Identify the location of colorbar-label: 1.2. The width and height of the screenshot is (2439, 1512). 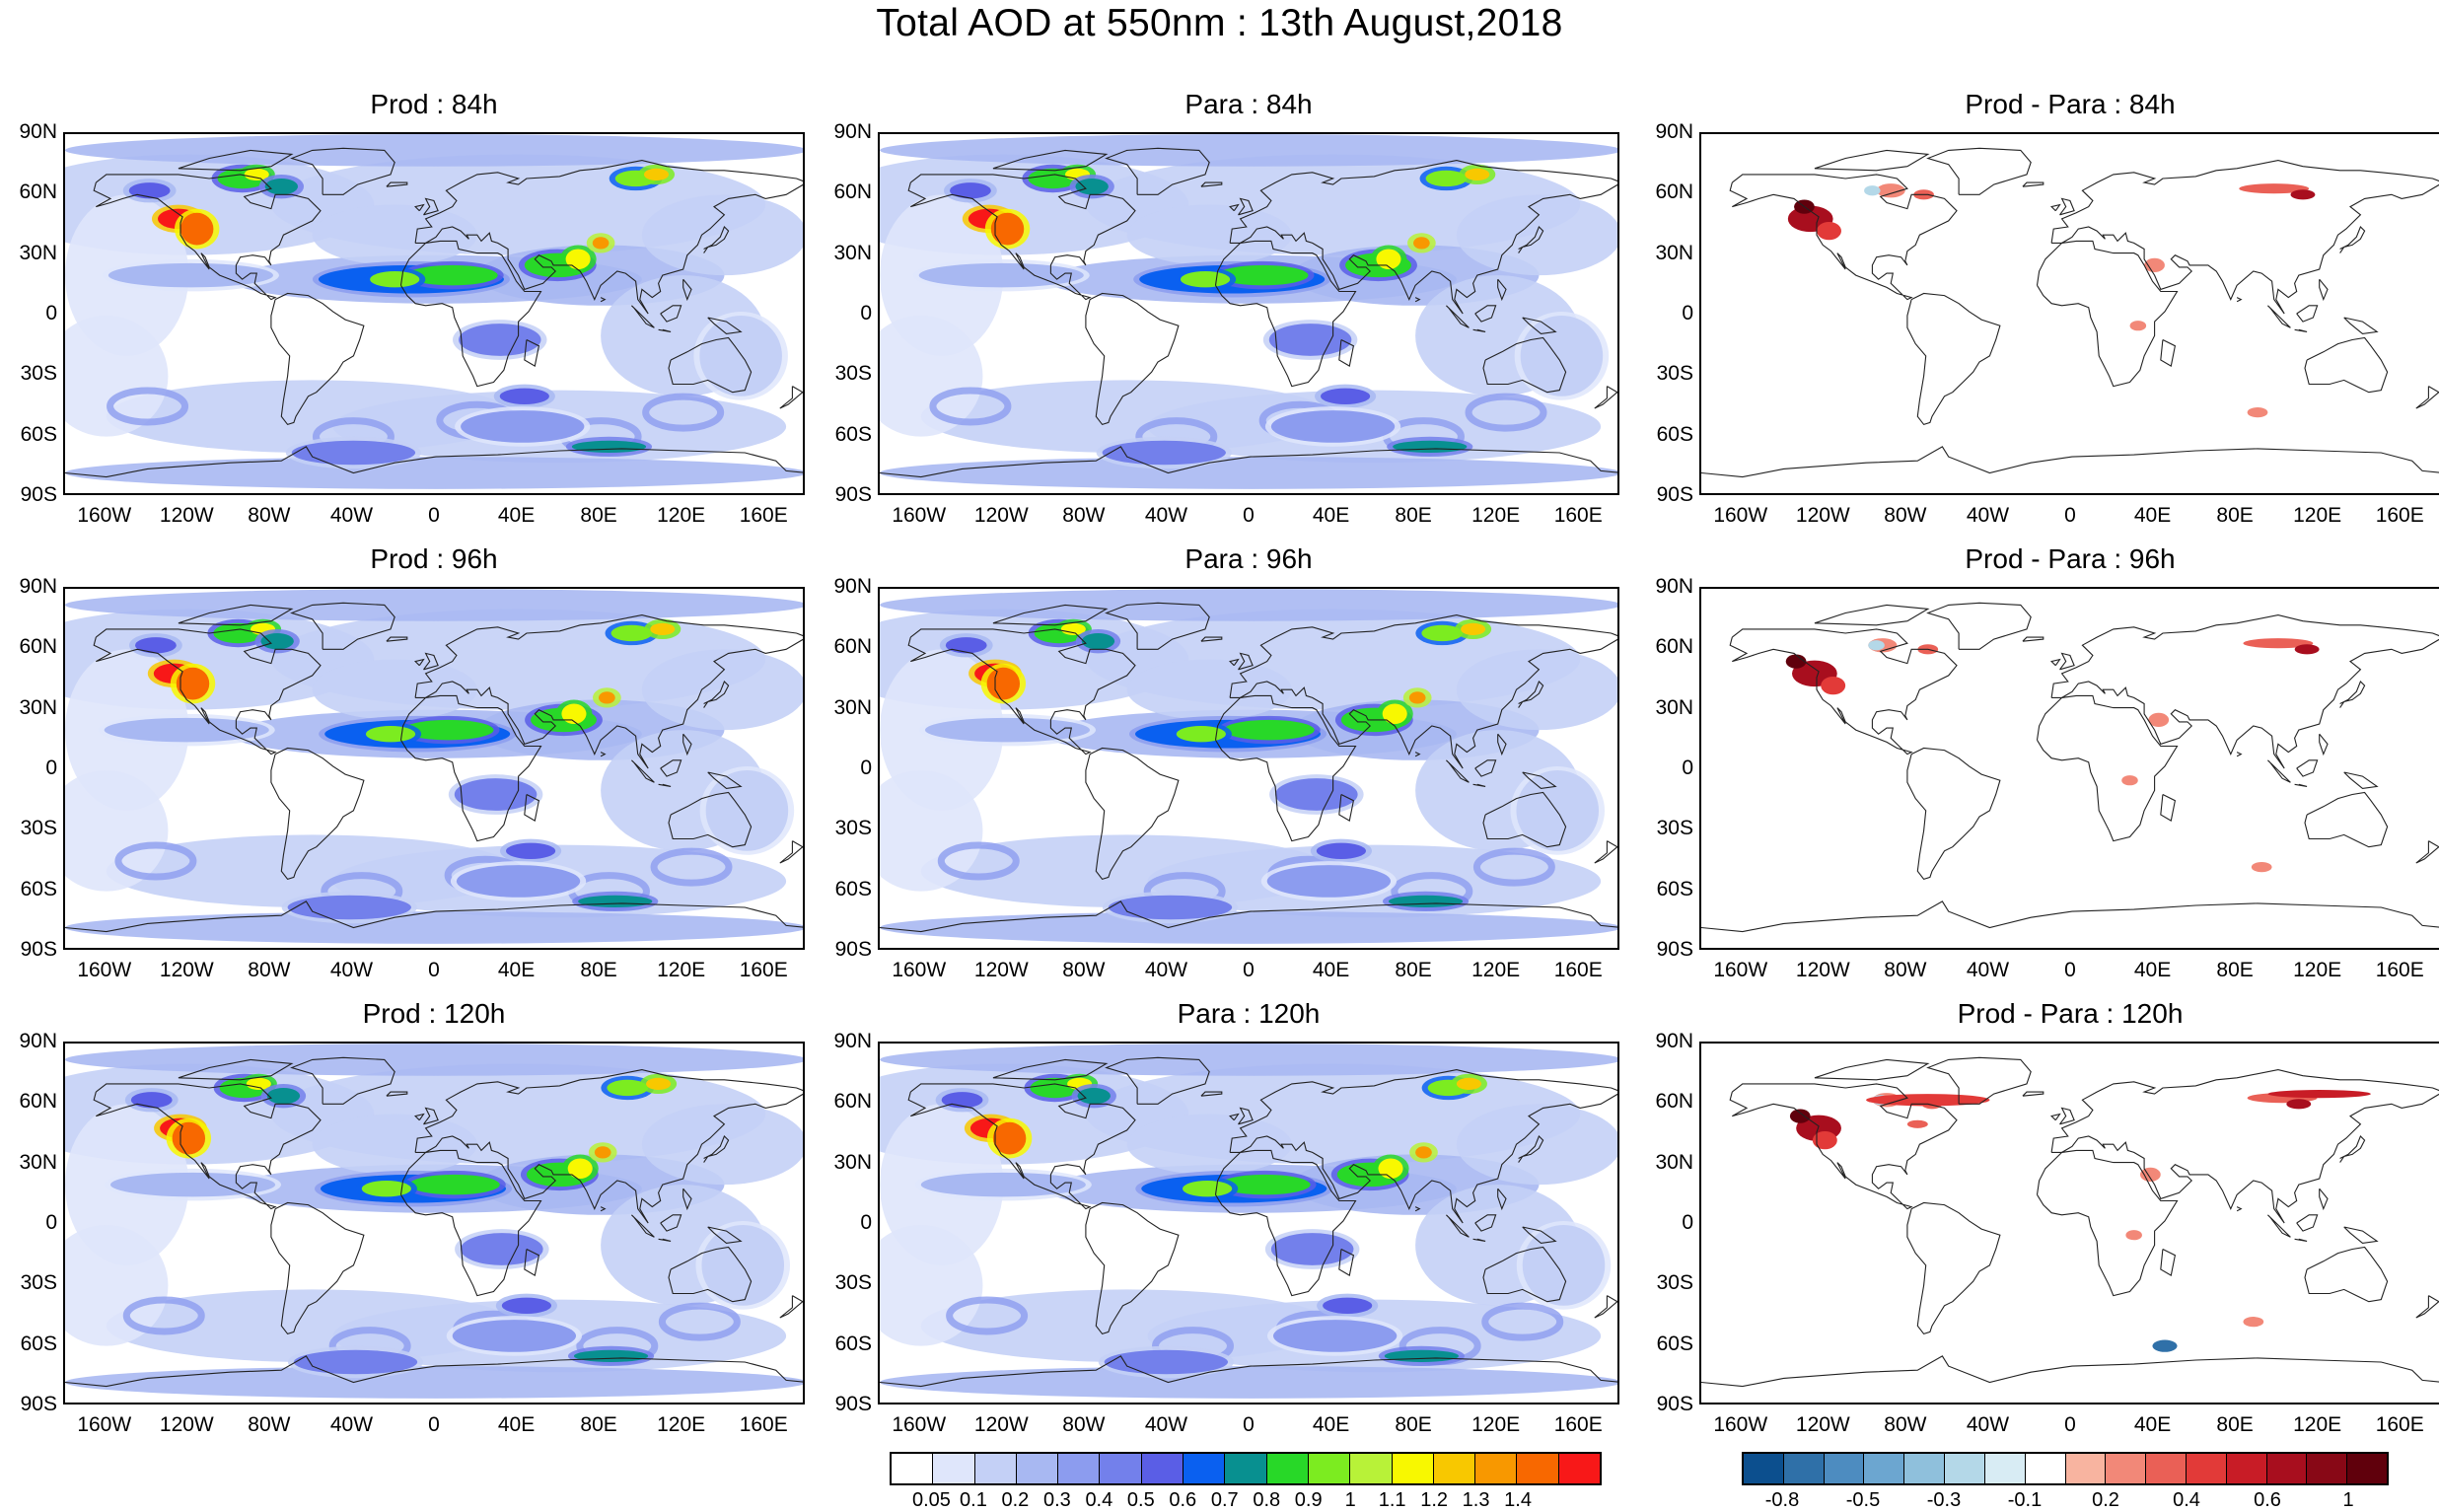
(1434, 1500).